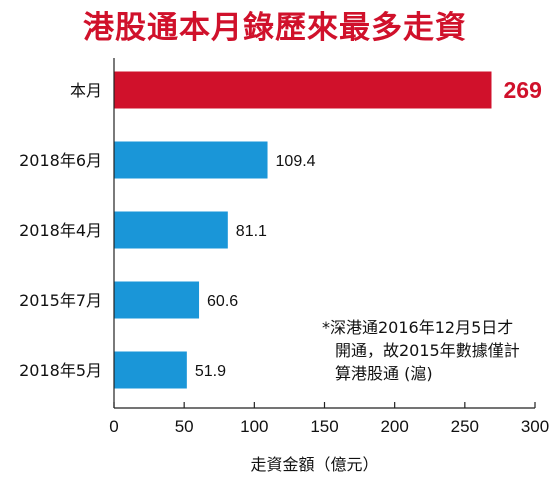 The image size is (550, 481). What do you see at coordinates (384, 373) in the screenshot?
I see `footnote-line: 算港股通 (滬)` at bounding box center [384, 373].